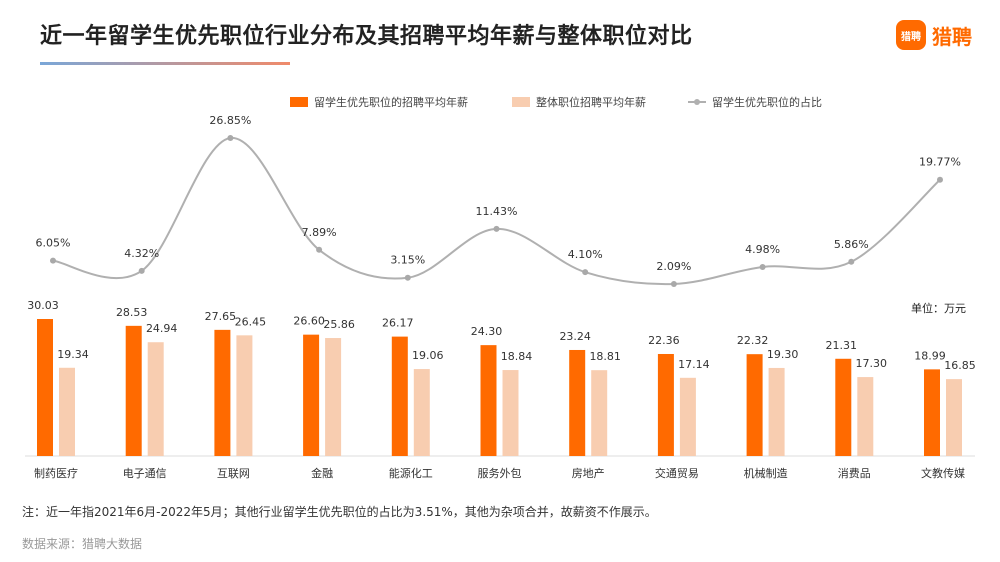 The height and width of the screenshot is (562, 1000). I want to click on bar-overall-salary-label: 19.30, so click(783, 354).